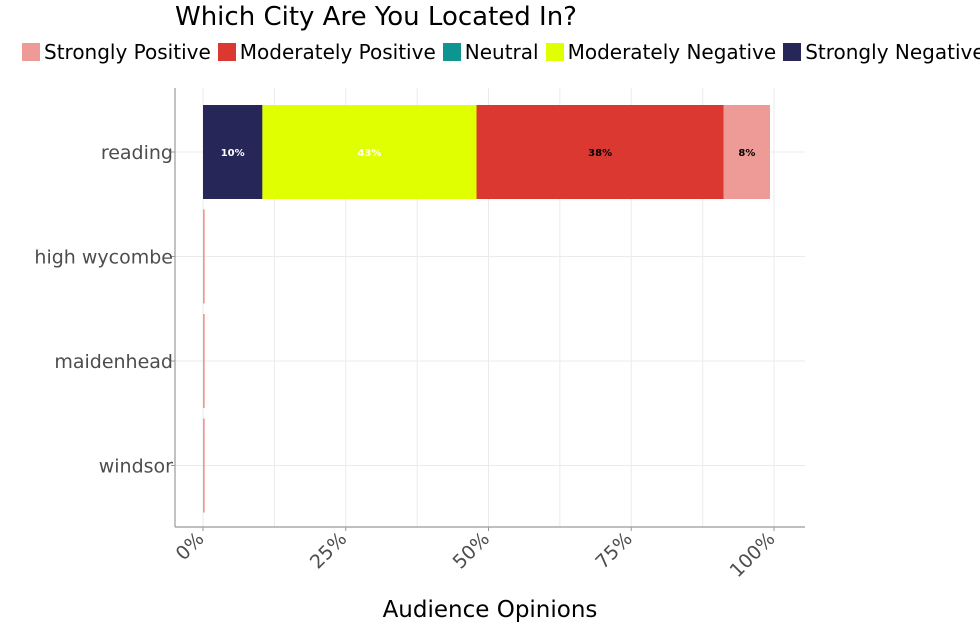 The height and width of the screenshot is (632, 980). I want to click on legend-item: Strongly Negative, so click(881, 52).